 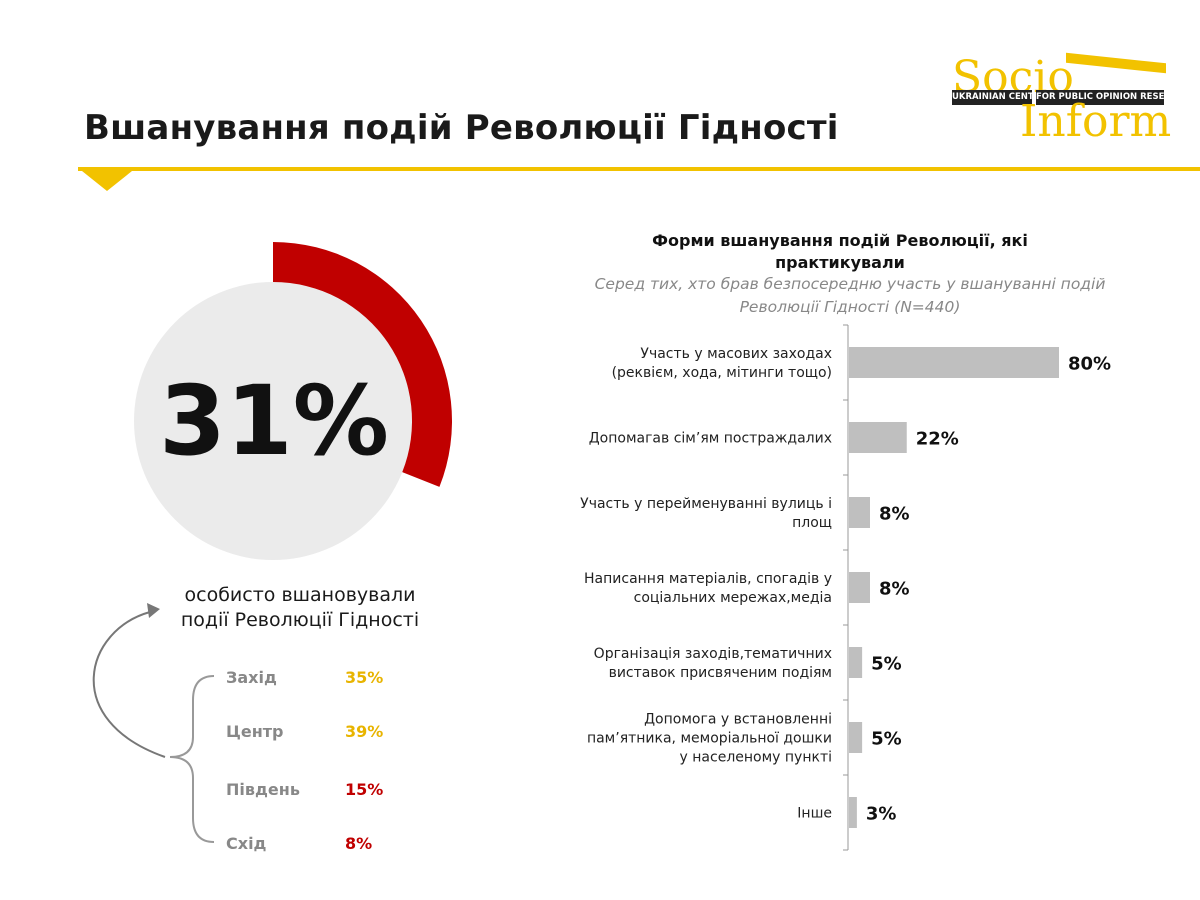 I want to click on category-label-line: виставок присвяченим подіям, so click(x=720, y=673).